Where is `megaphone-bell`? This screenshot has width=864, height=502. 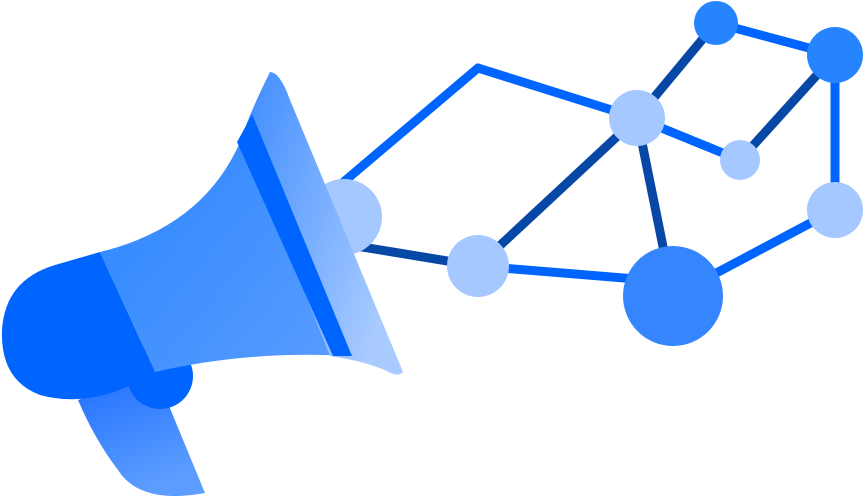
megaphone-bell is located at coordinates (322, 223).